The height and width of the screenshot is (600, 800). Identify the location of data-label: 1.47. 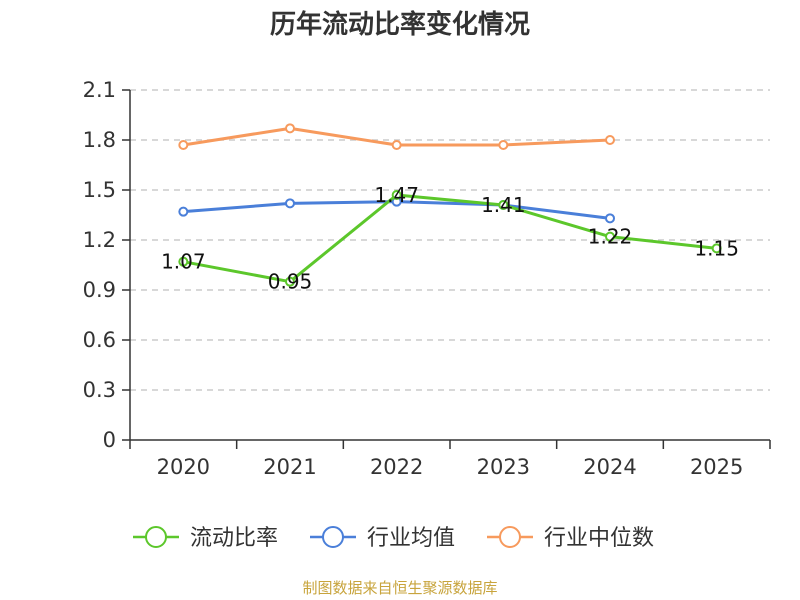
(396, 195).